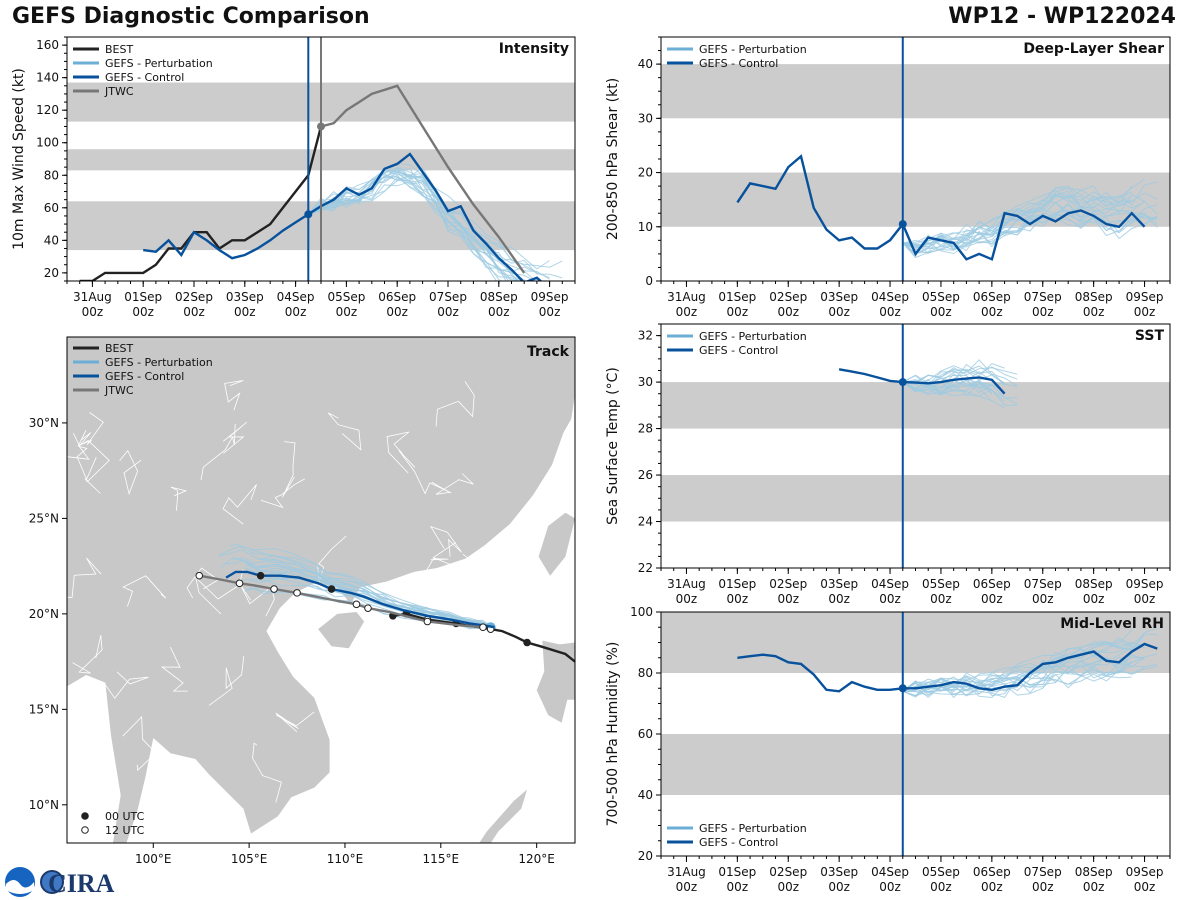 The width and height of the screenshot is (1200, 900). Describe the element at coordinates (44, 709) in the screenshot. I see `track-ytick-label: 15°N` at that location.